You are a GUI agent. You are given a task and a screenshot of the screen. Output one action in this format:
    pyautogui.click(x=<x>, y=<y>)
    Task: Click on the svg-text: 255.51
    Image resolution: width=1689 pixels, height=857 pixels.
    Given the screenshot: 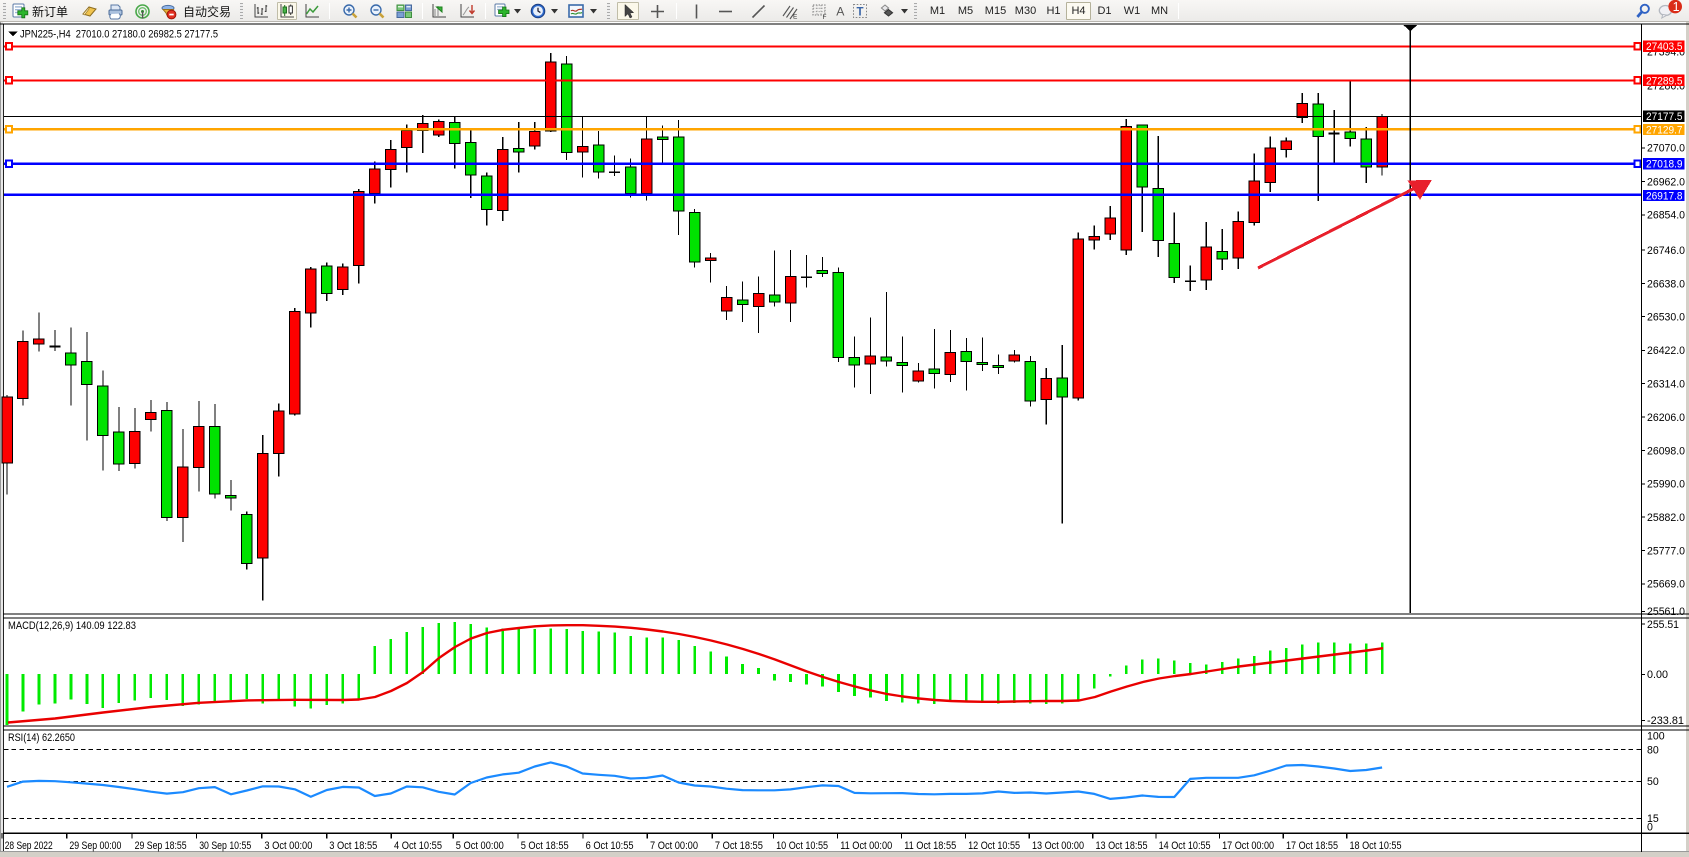 What is the action you would take?
    pyautogui.click(x=1663, y=625)
    